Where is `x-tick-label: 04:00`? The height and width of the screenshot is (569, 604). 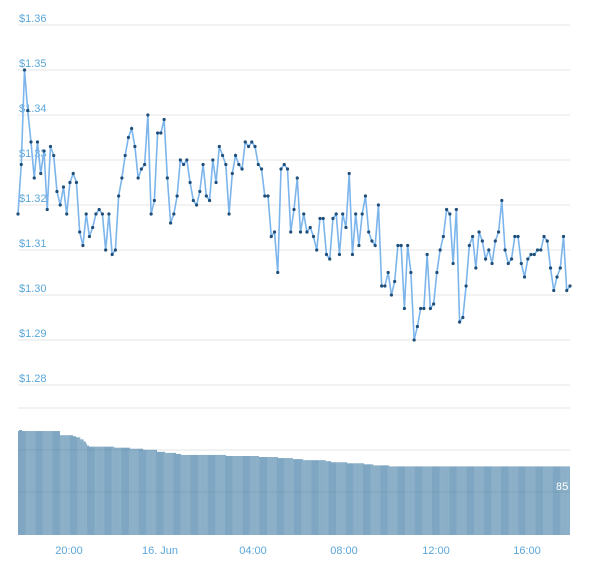 x-tick-label: 04:00 is located at coordinates (253, 551).